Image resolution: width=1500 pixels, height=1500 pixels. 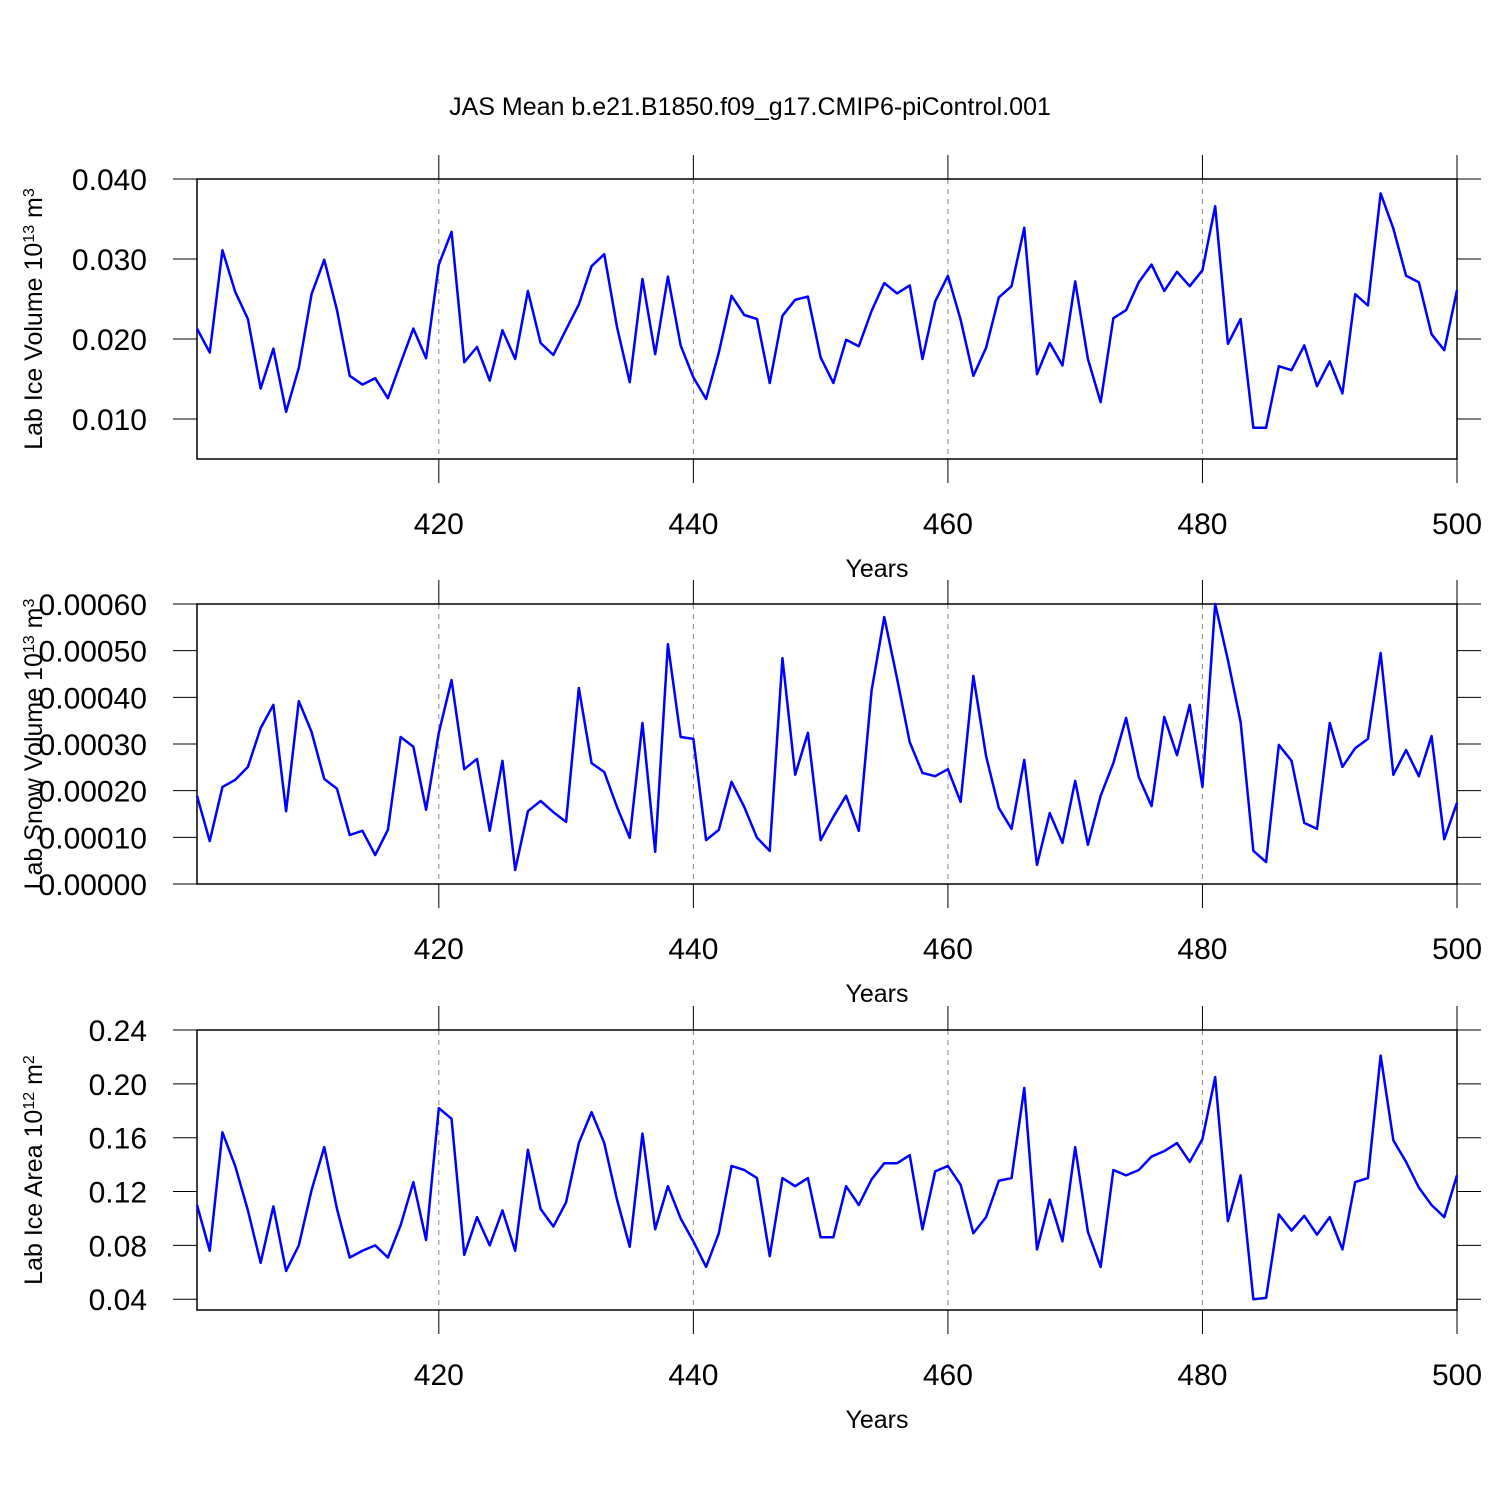 What do you see at coordinates (118, 1085) in the screenshot?
I see `y-tick-label: 0.20` at bounding box center [118, 1085].